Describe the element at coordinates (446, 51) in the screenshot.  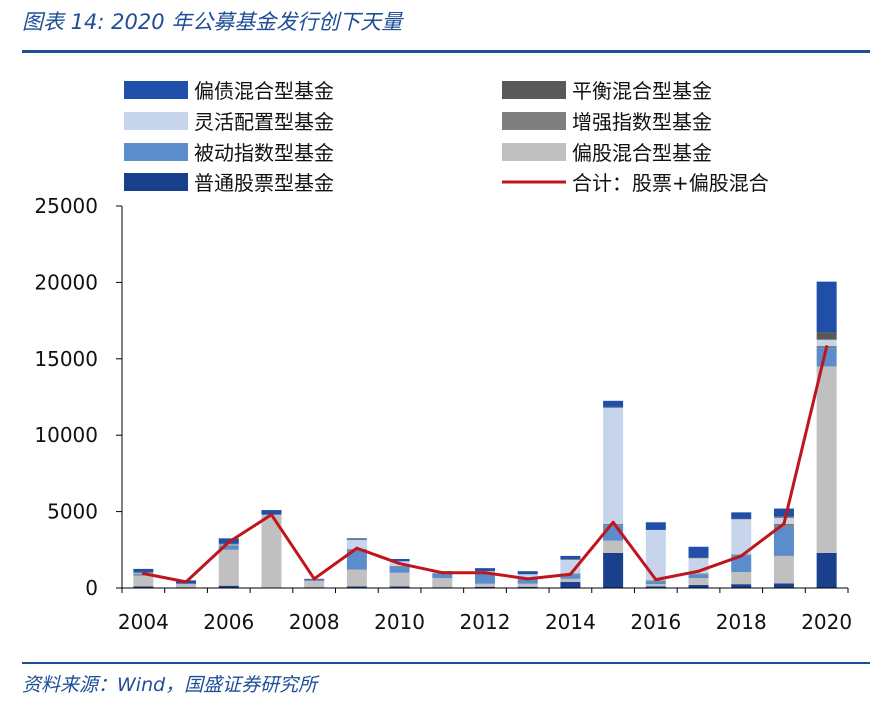
I see `title-rule` at that location.